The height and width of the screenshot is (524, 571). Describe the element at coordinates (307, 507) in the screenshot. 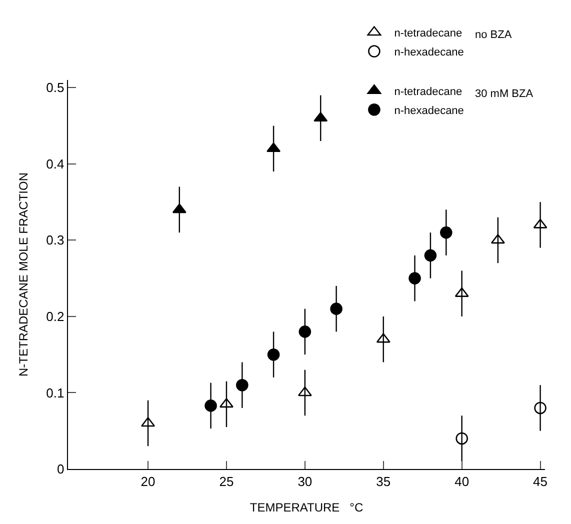

I see `x-axis-title: TEMPERATURE °C` at that location.